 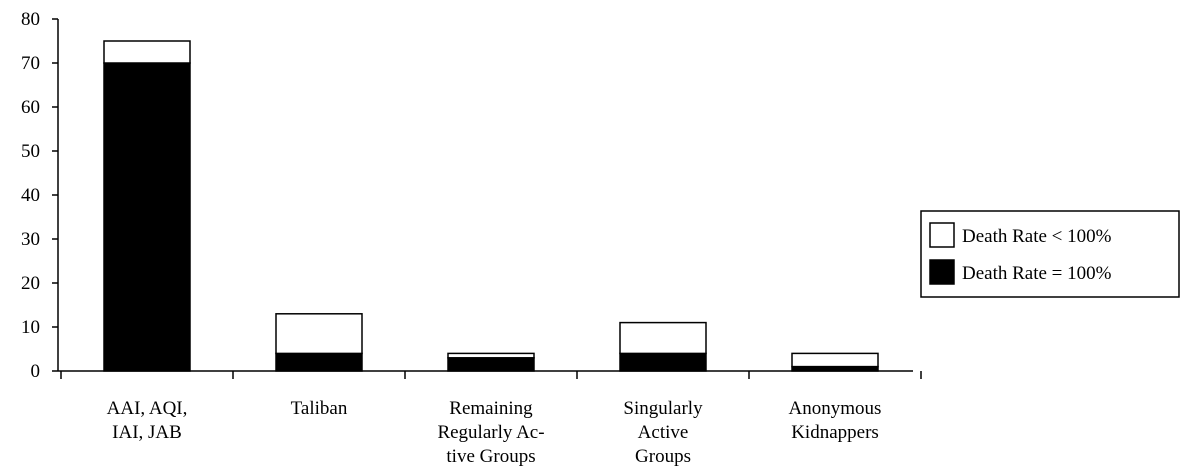 I want to click on category-label: Active, so click(x=663, y=432).